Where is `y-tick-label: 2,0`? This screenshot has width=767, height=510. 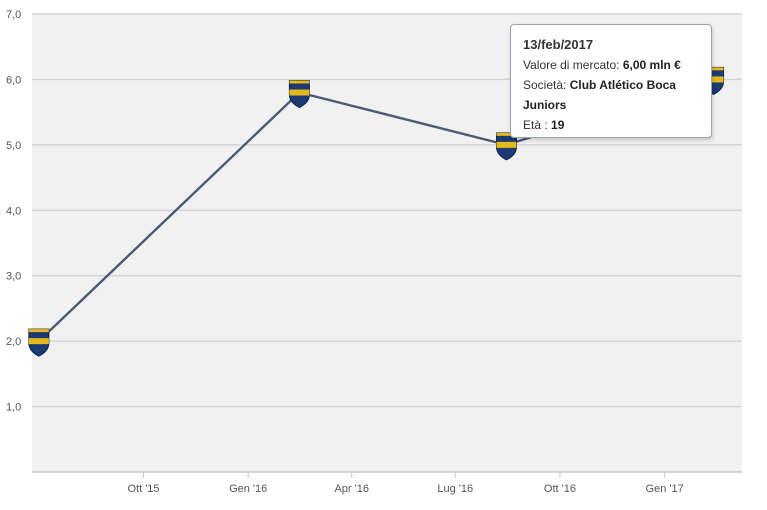 y-tick-label: 2,0 is located at coordinates (13, 342).